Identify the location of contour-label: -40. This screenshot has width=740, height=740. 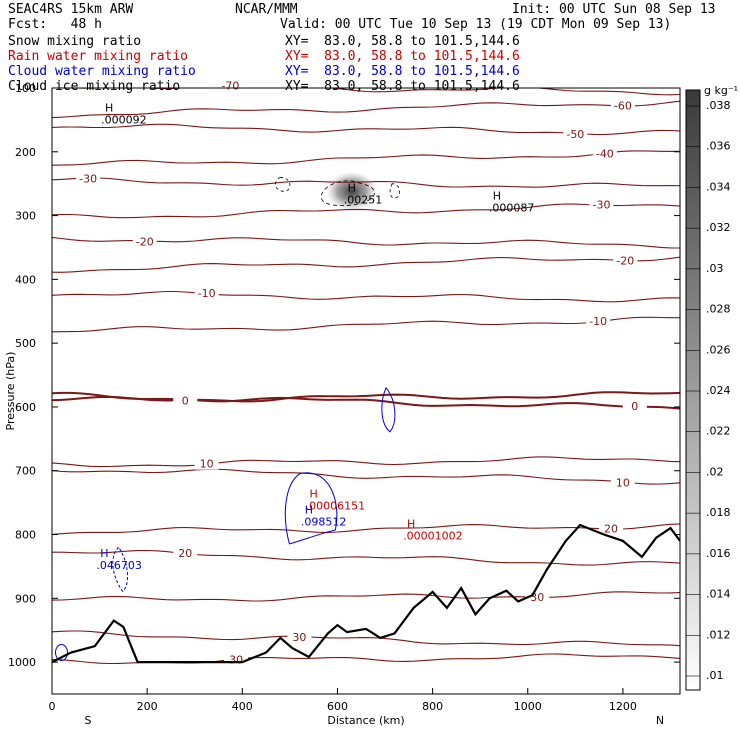
(605, 154).